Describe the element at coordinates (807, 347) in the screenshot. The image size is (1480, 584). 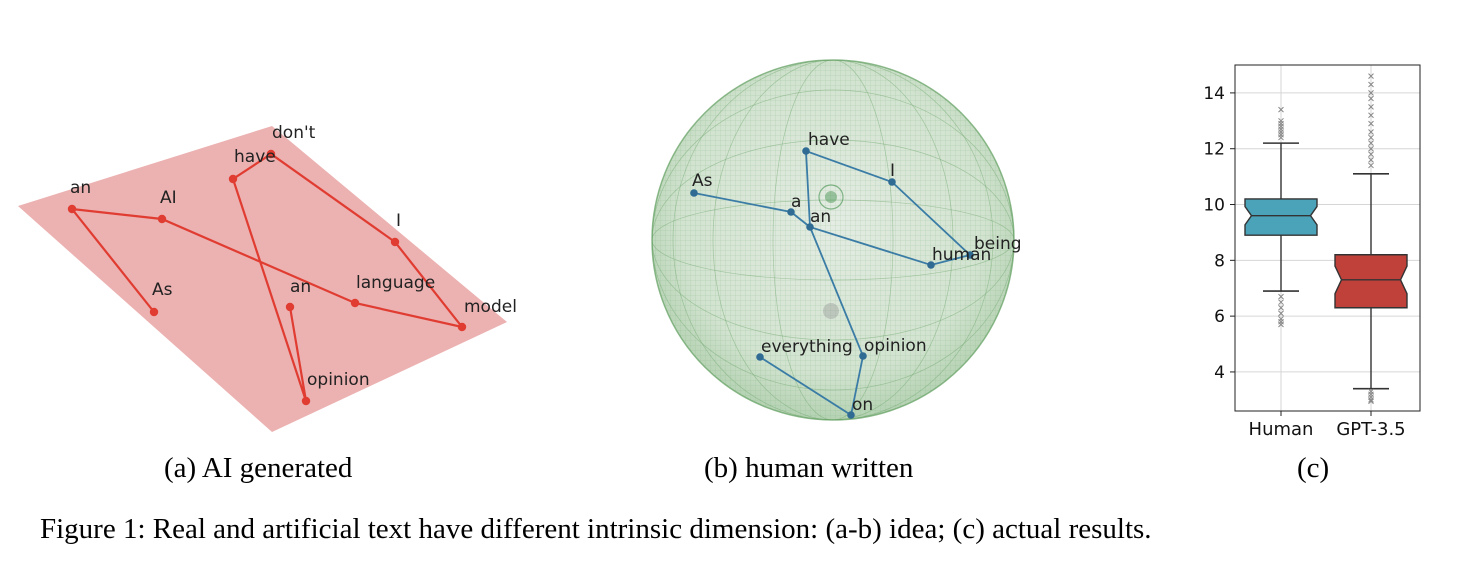
I see `word-label-everything-b: everything` at that location.